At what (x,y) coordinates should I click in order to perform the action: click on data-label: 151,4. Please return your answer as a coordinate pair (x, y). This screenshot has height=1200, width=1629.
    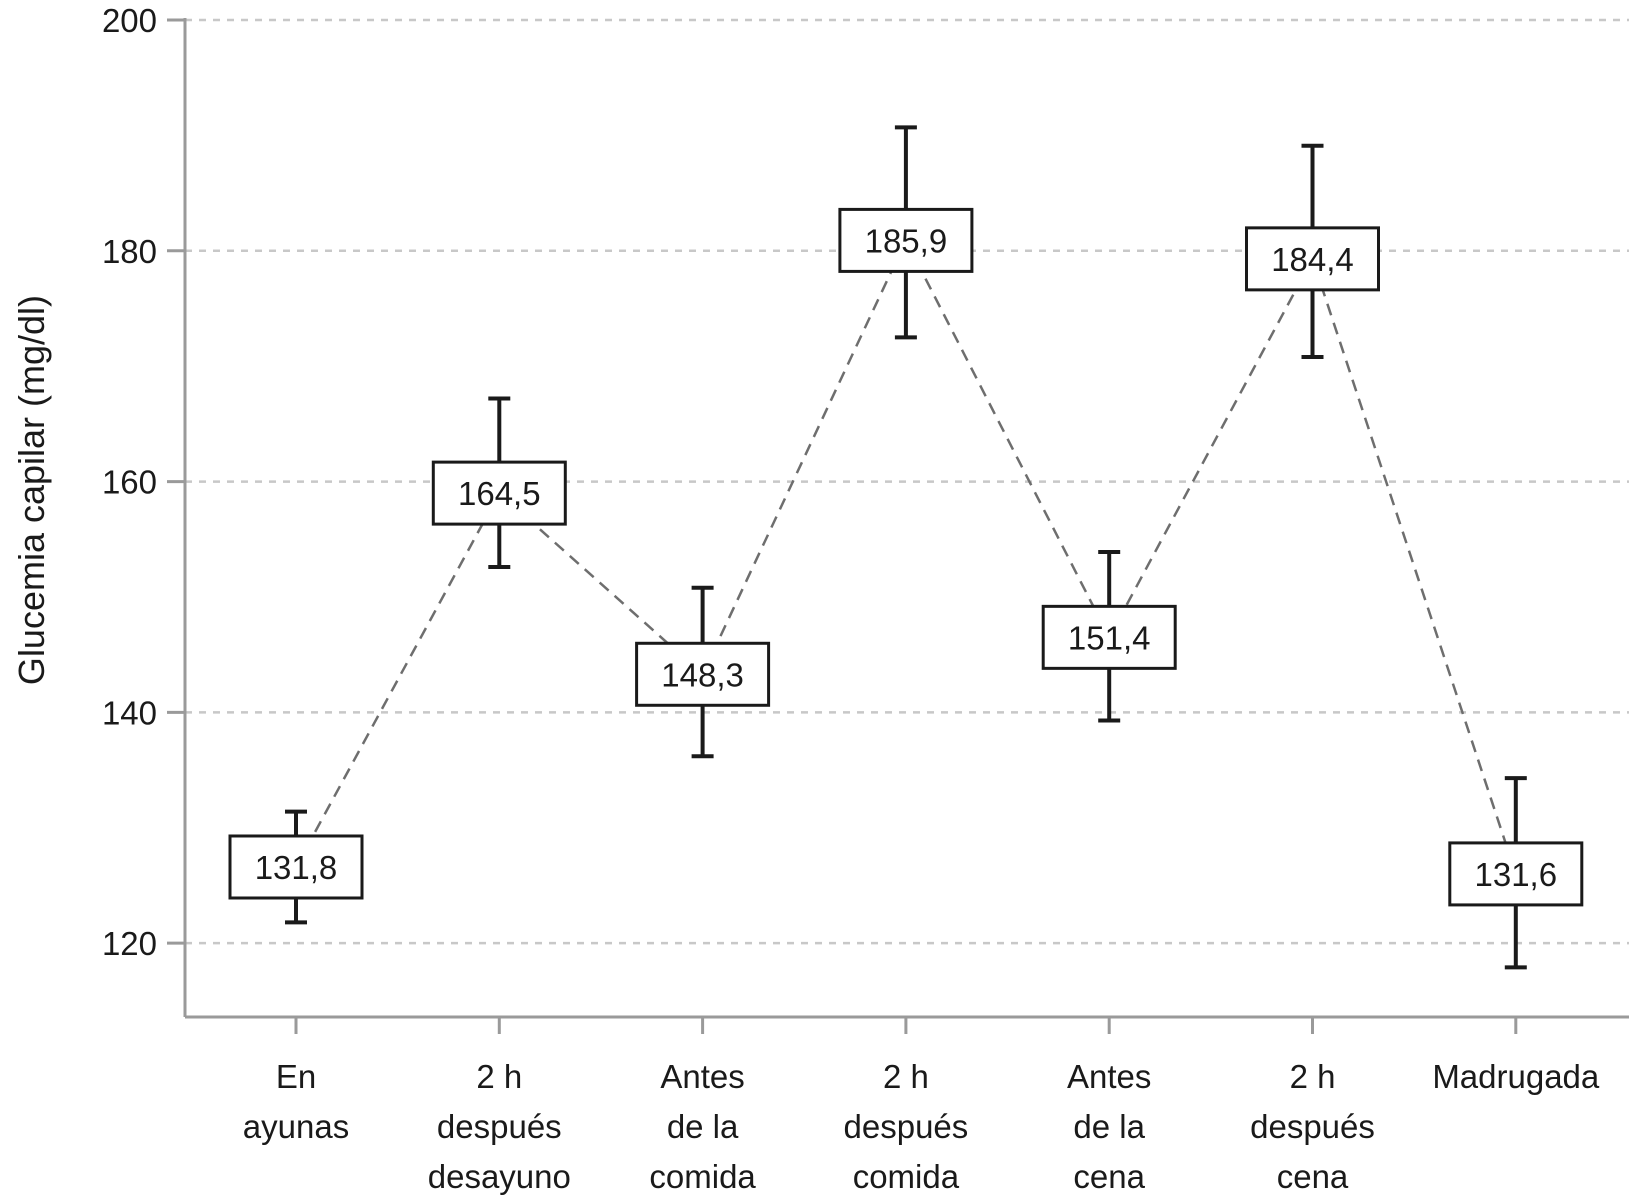
    Looking at the image, I should click on (1109, 637).